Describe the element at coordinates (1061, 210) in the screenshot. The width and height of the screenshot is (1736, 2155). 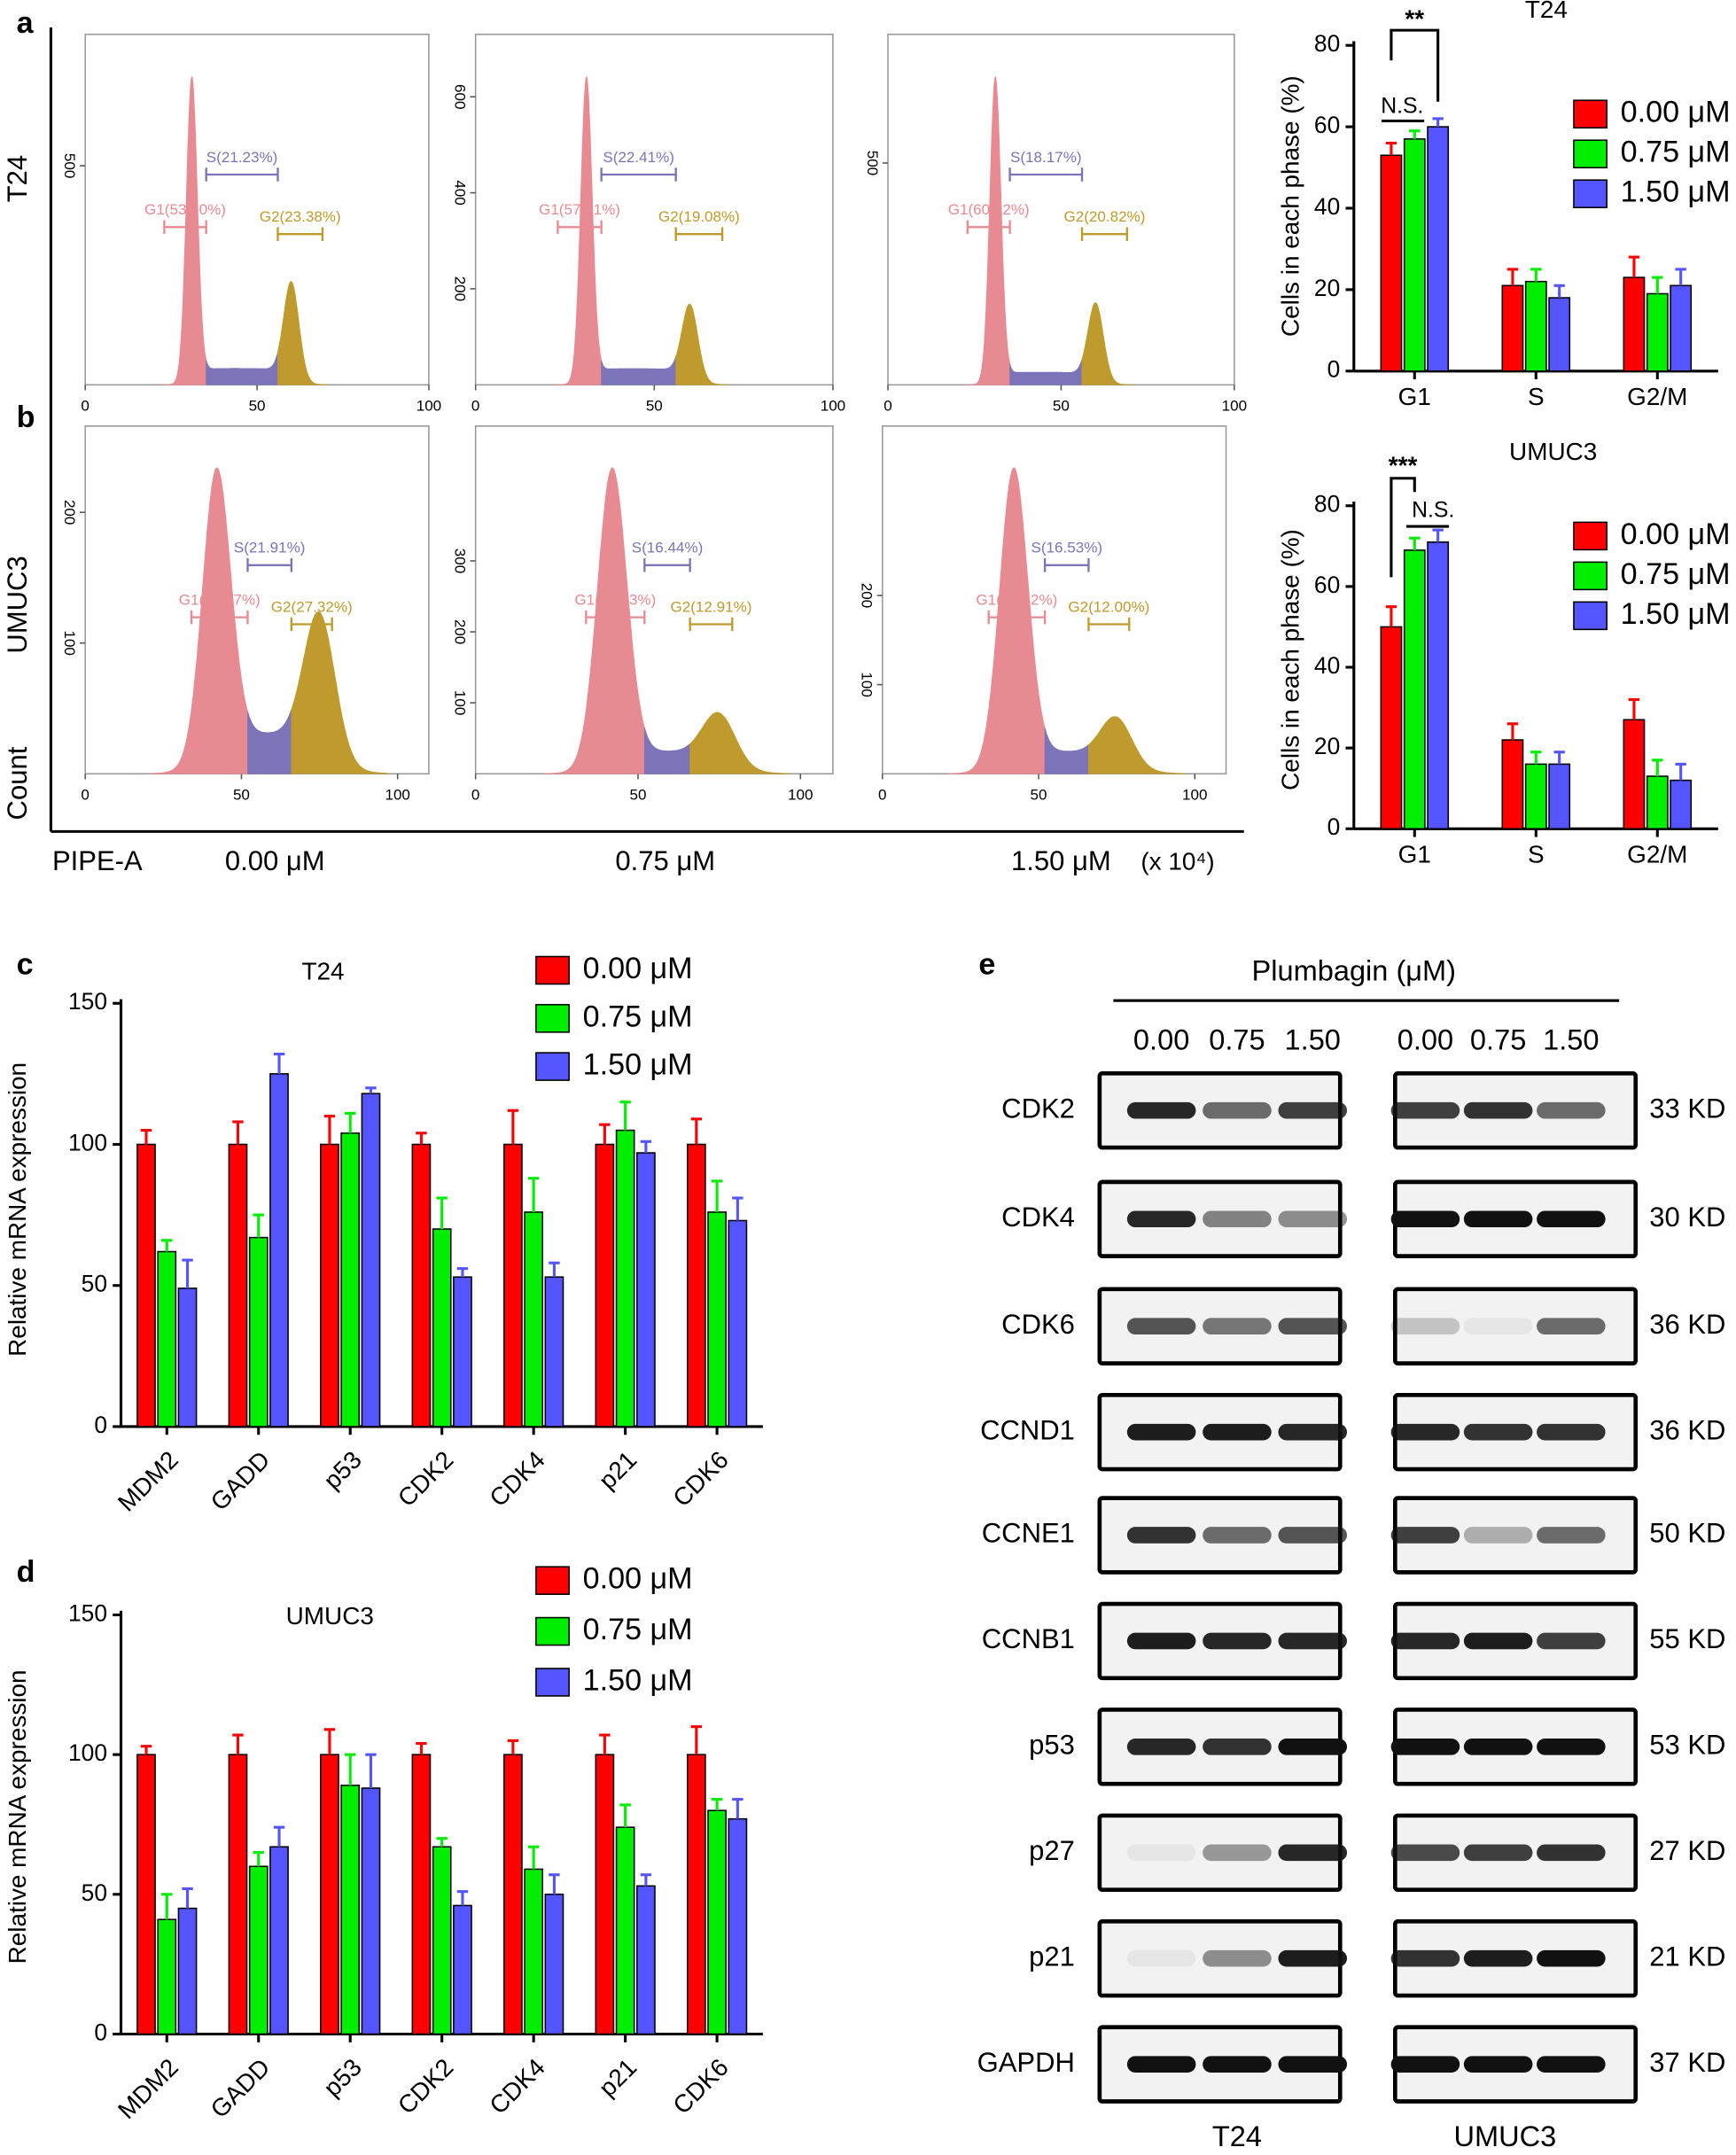
I see `plot-frame` at that location.